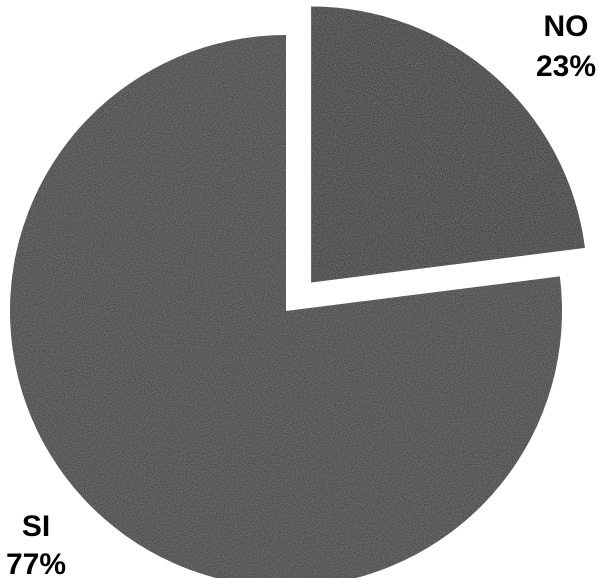  I want to click on slice-value-no: 23%, so click(566, 66).